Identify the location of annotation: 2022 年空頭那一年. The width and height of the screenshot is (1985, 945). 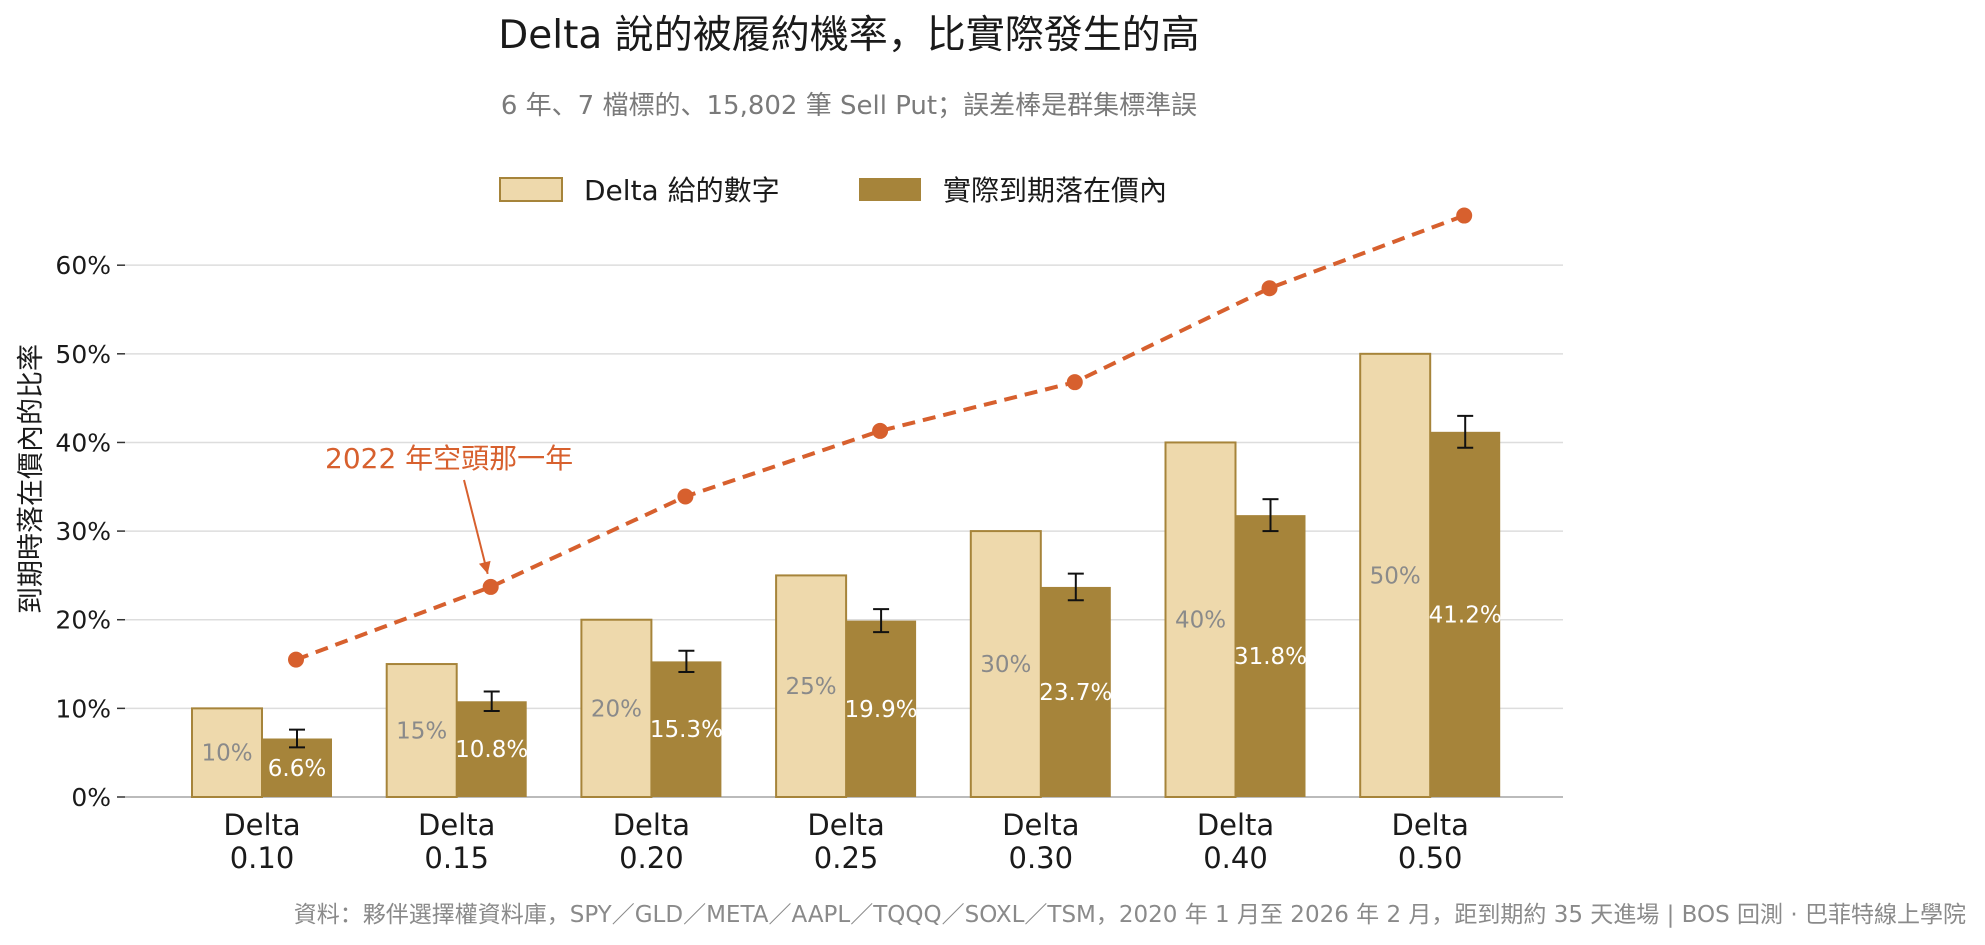
(449, 508).